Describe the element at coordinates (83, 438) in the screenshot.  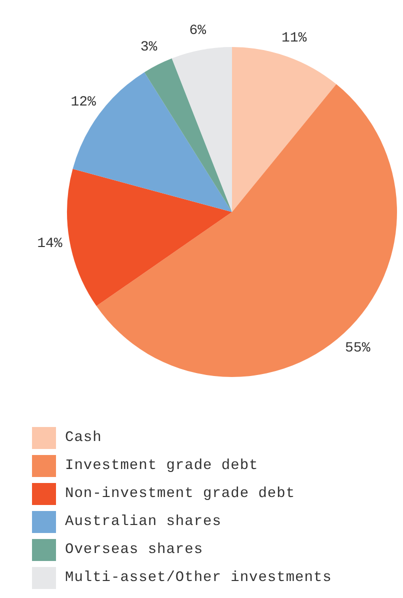
I see `legend-label: Cash` at that location.